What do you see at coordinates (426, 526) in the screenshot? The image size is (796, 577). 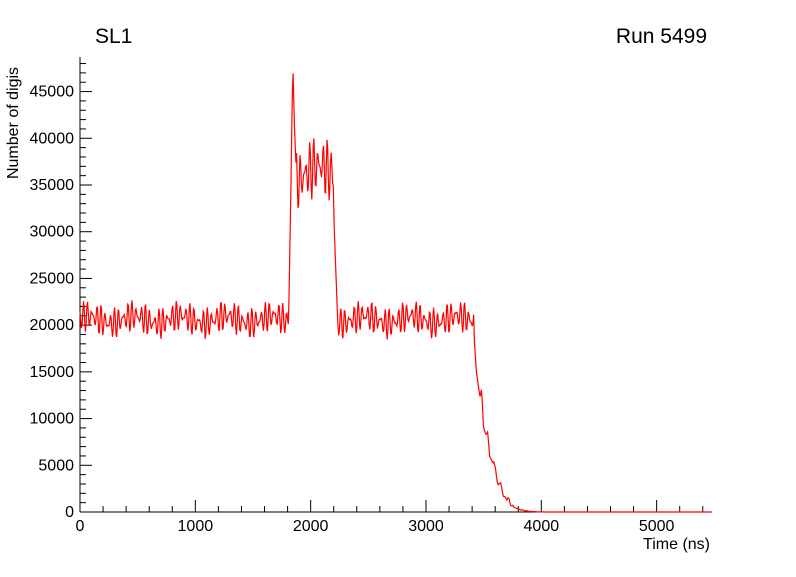 I see `x-tick-label: 3000` at bounding box center [426, 526].